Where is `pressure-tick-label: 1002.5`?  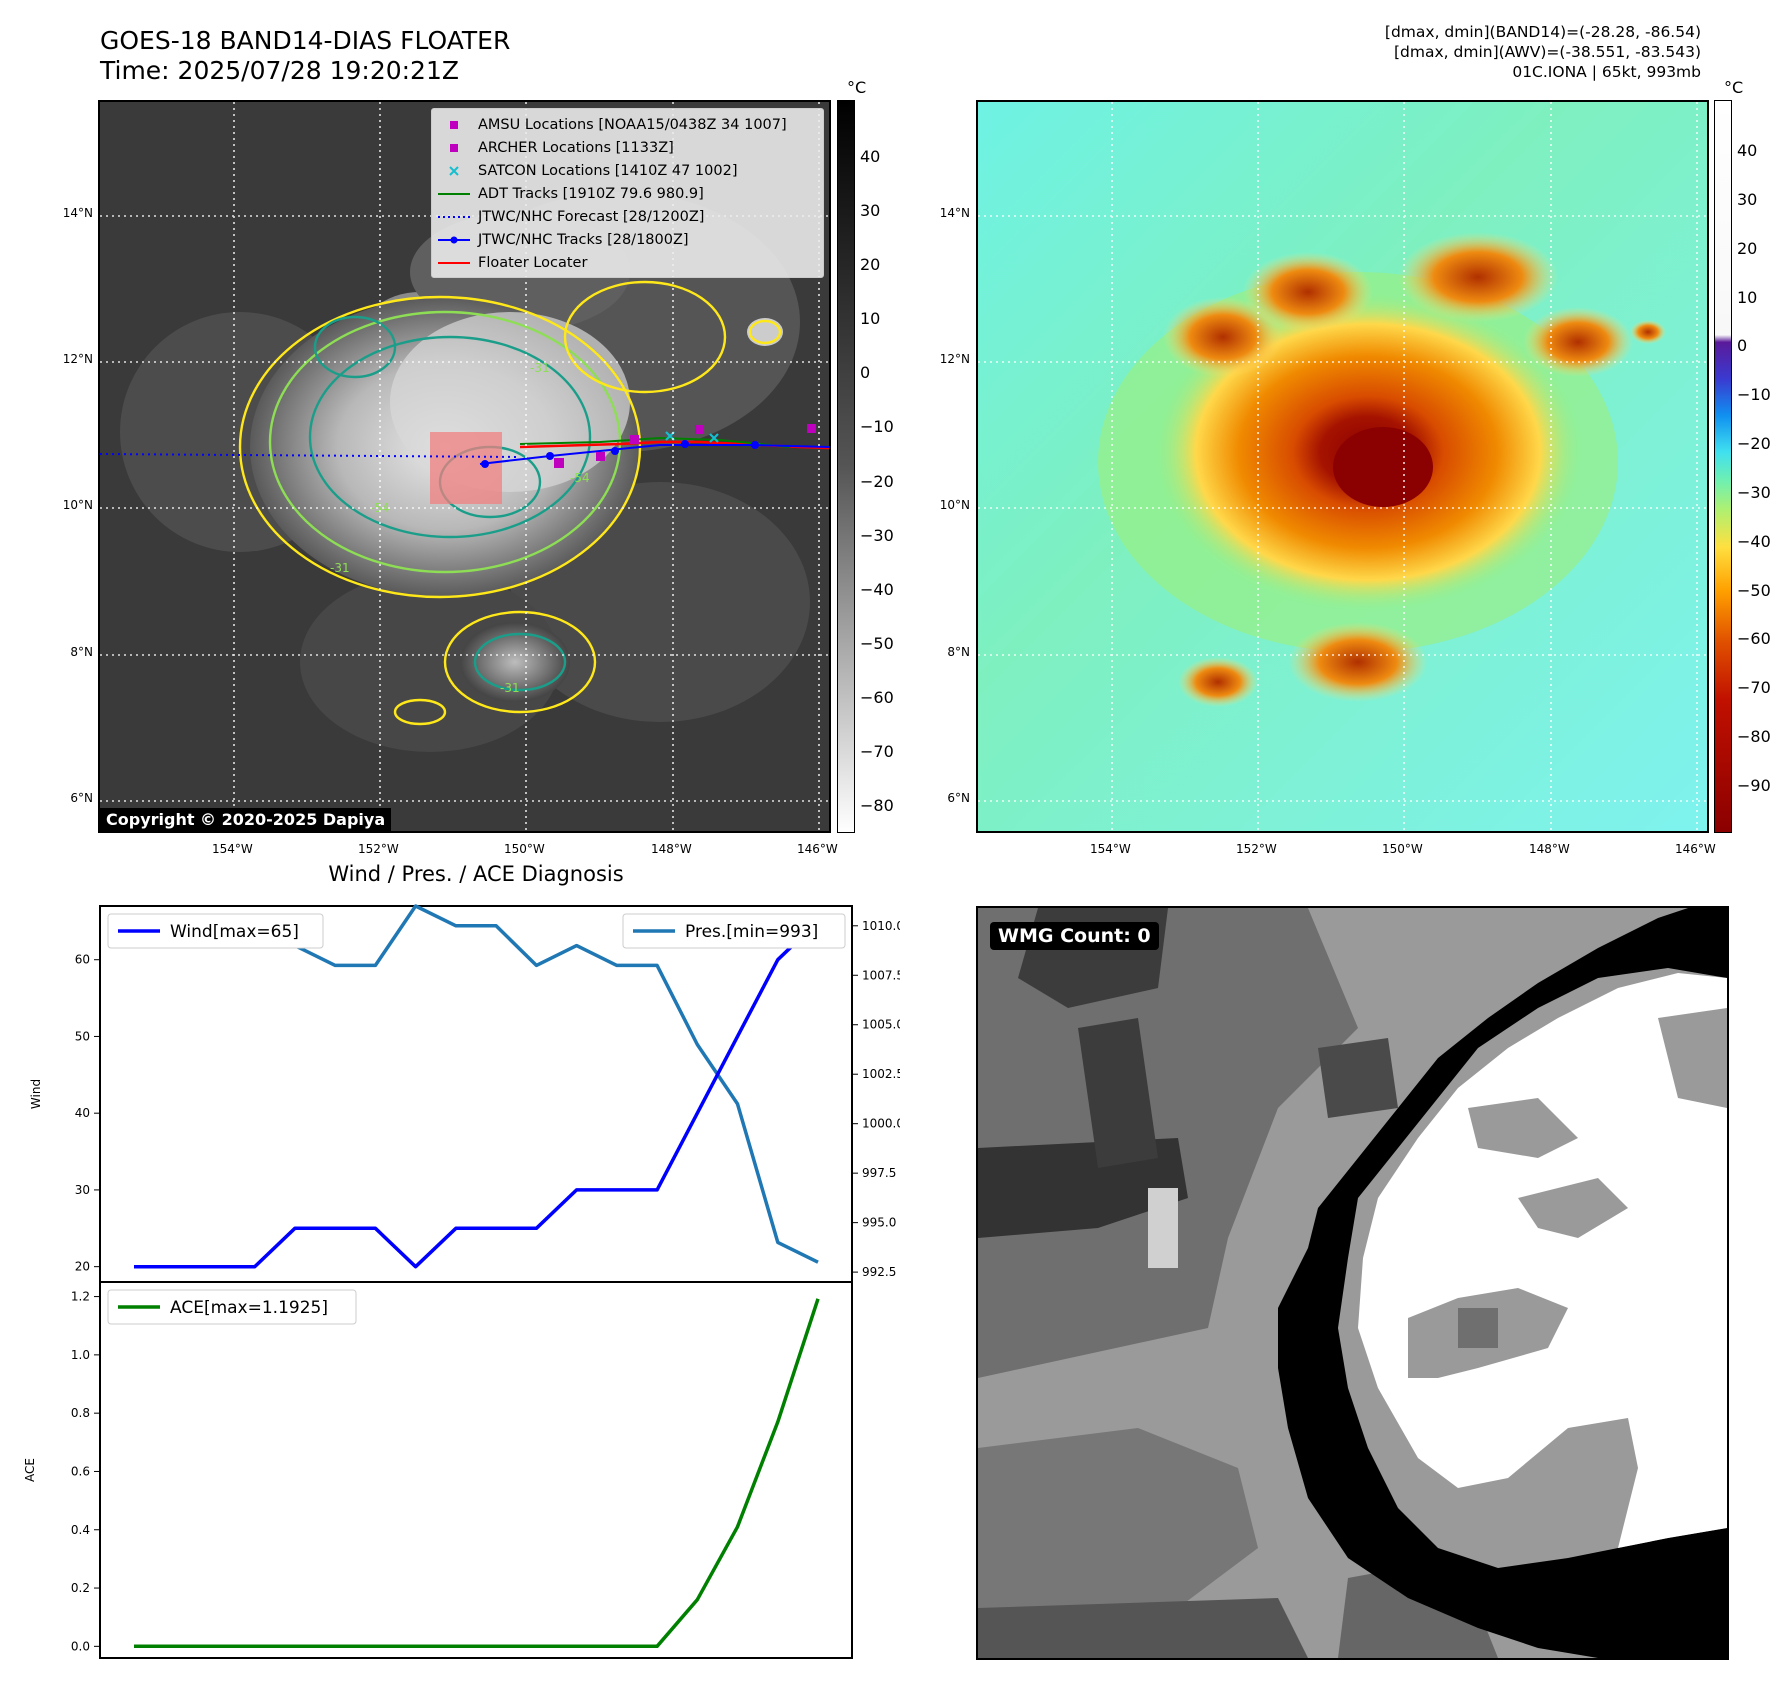 pressure-tick-label: 1002.5 is located at coordinates (881, 1074).